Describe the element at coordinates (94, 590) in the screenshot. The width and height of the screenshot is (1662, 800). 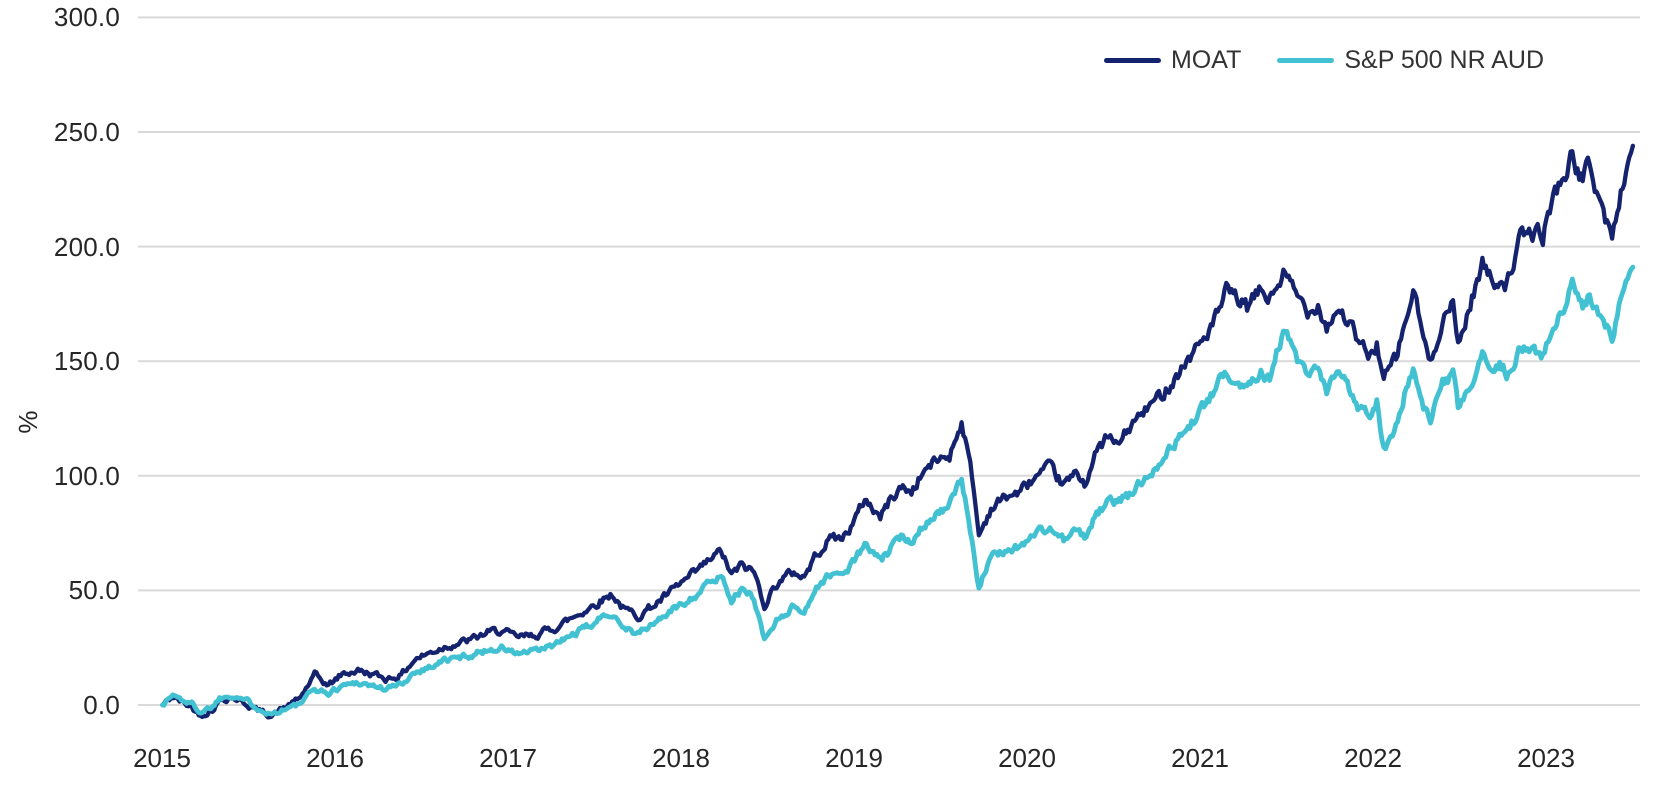
I see `y-axis-tick-label: 50.0` at that location.